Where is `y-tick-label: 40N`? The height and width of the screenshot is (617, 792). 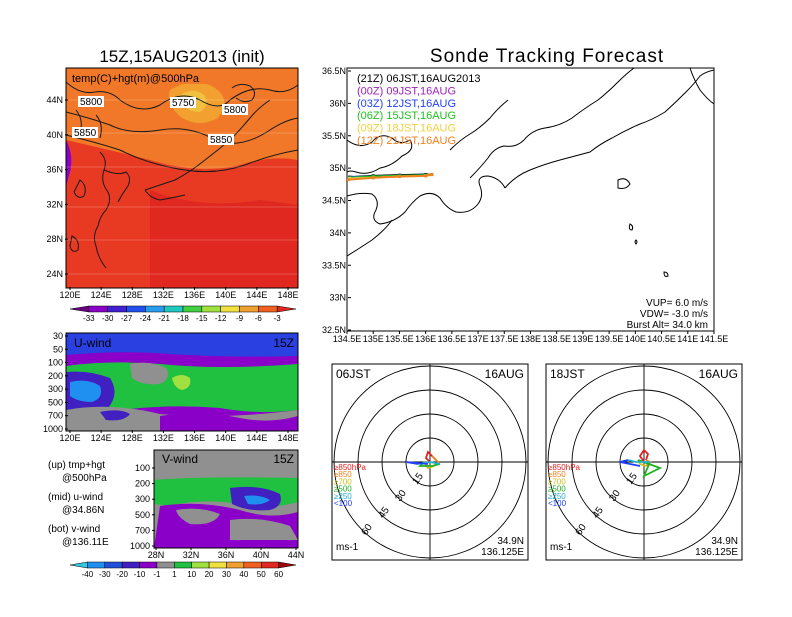 y-tick-label: 40N is located at coordinates (54, 135).